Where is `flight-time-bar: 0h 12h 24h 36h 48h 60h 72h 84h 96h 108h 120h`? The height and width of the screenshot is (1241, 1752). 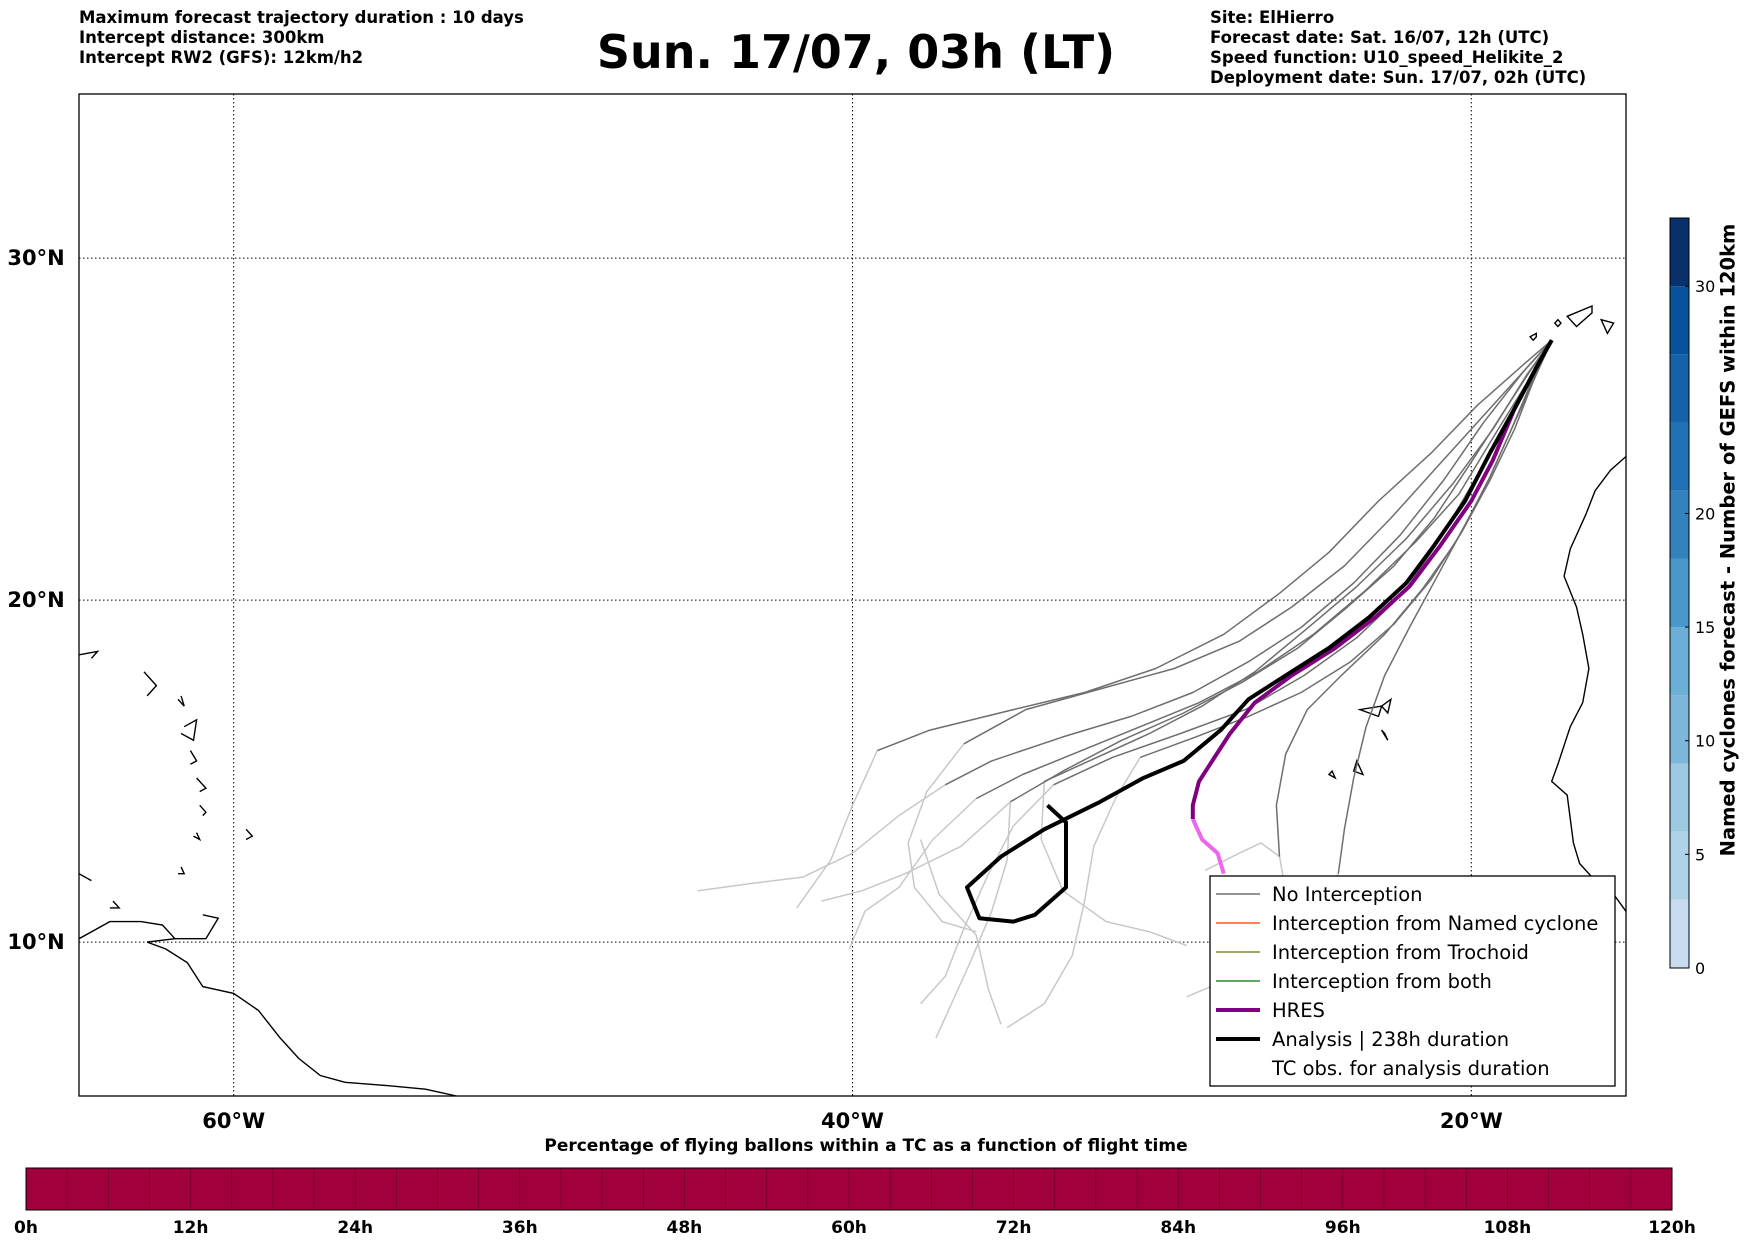
flight-time-bar: 0h 12h 24h 36h 48h 60h 72h 84h 96h 108h 120h is located at coordinates (855, 1203).